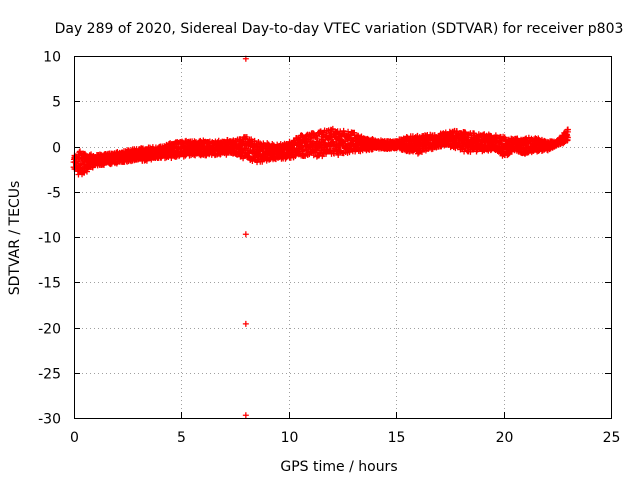 Image resolution: width=640 pixels, height=480 pixels. Describe the element at coordinates (56, 103) in the screenshot. I see `y-tick-label: 5` at that location.